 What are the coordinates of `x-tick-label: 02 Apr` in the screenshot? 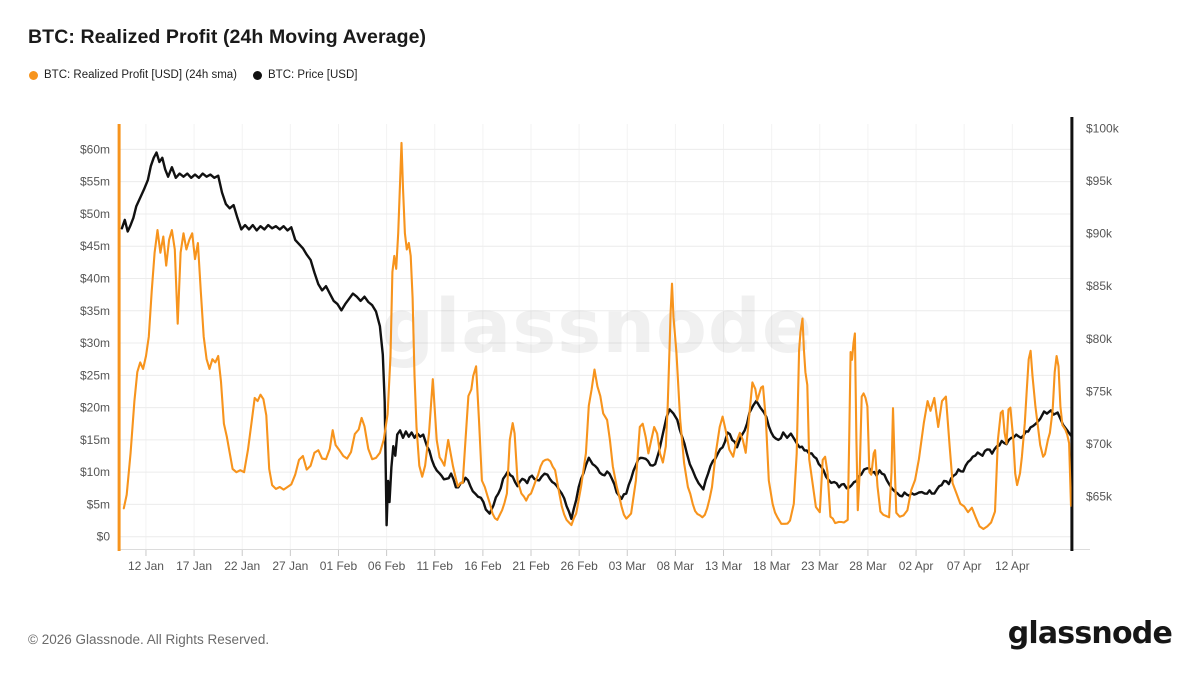 It's located at (916, 566).